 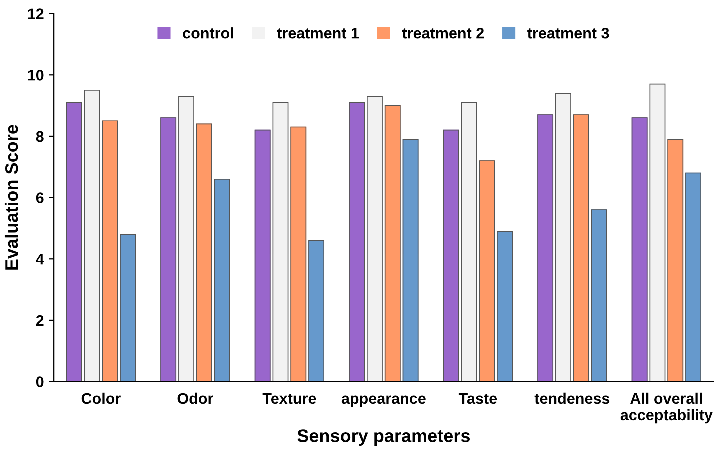 I want to click on x-tick-label: appearance, so click(x=384, y=402).